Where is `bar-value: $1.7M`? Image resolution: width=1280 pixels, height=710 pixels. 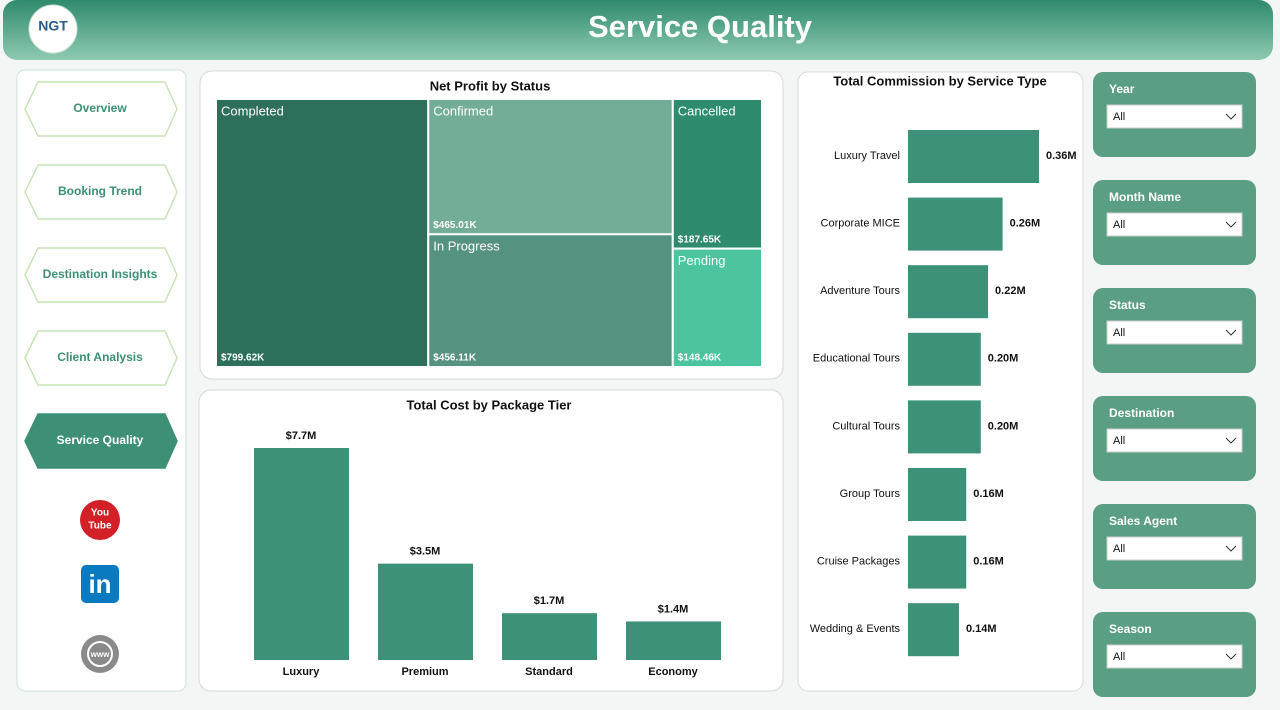 bar-value: $1.7M is located at coordinates (549, 601).